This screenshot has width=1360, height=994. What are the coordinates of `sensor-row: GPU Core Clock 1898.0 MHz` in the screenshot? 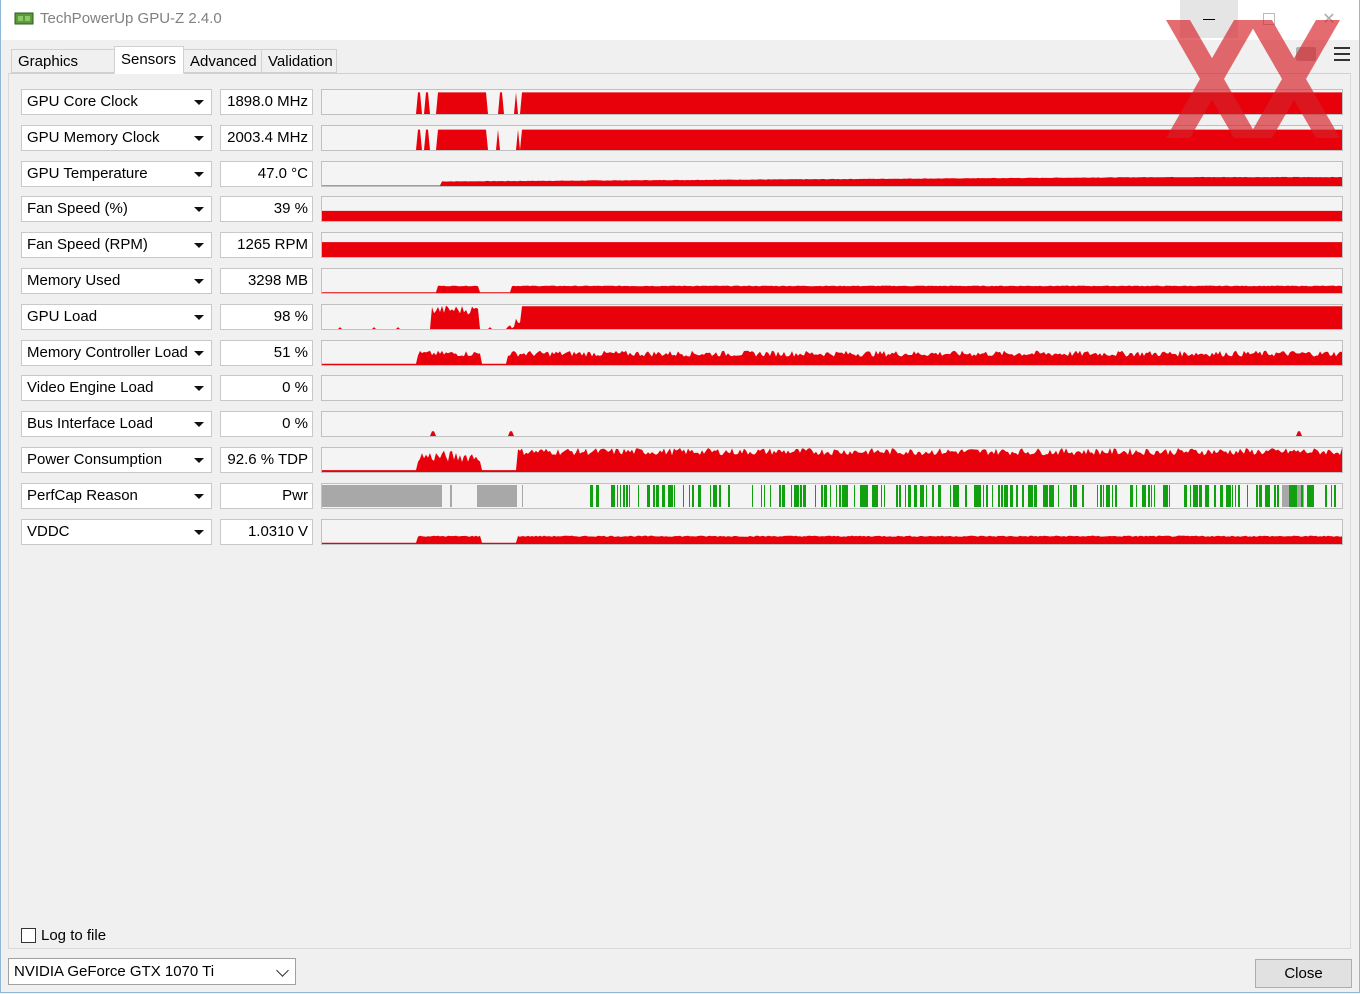 It's located at (680, 102).